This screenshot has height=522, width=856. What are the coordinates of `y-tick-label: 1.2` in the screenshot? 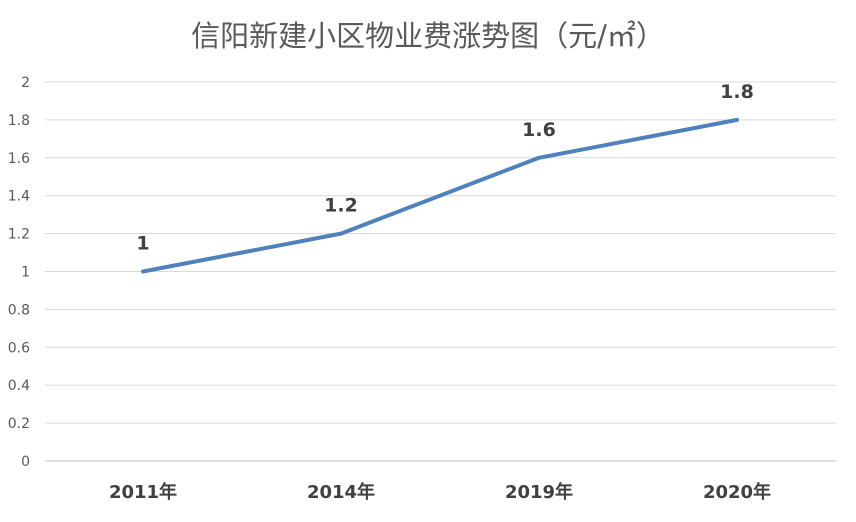 It's located at (19, 235).